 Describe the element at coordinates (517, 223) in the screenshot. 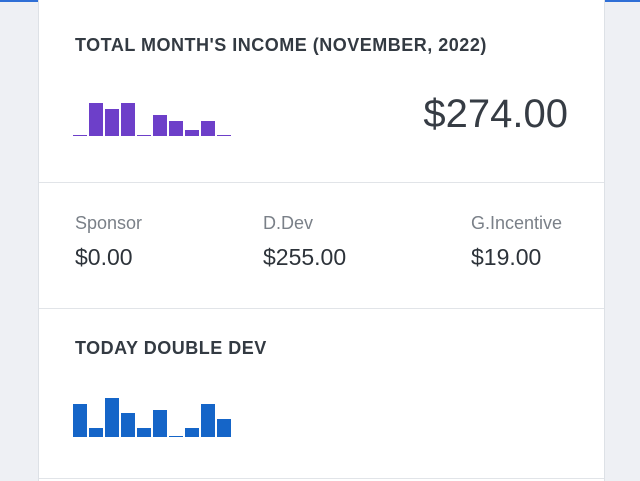

I see `gincentive-label: G.Incentive` at that location.